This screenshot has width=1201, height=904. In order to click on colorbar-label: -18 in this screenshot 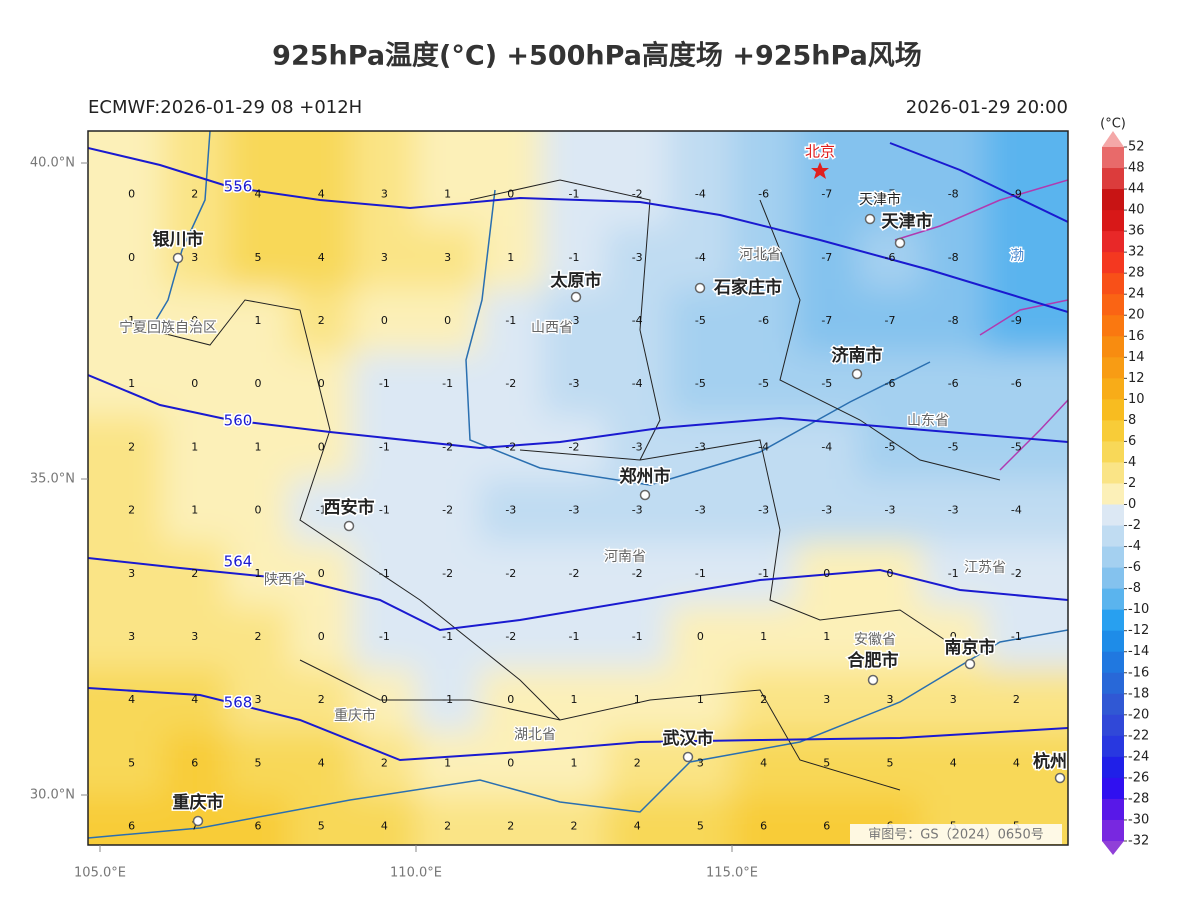, I will do `click(1138, 693)`.